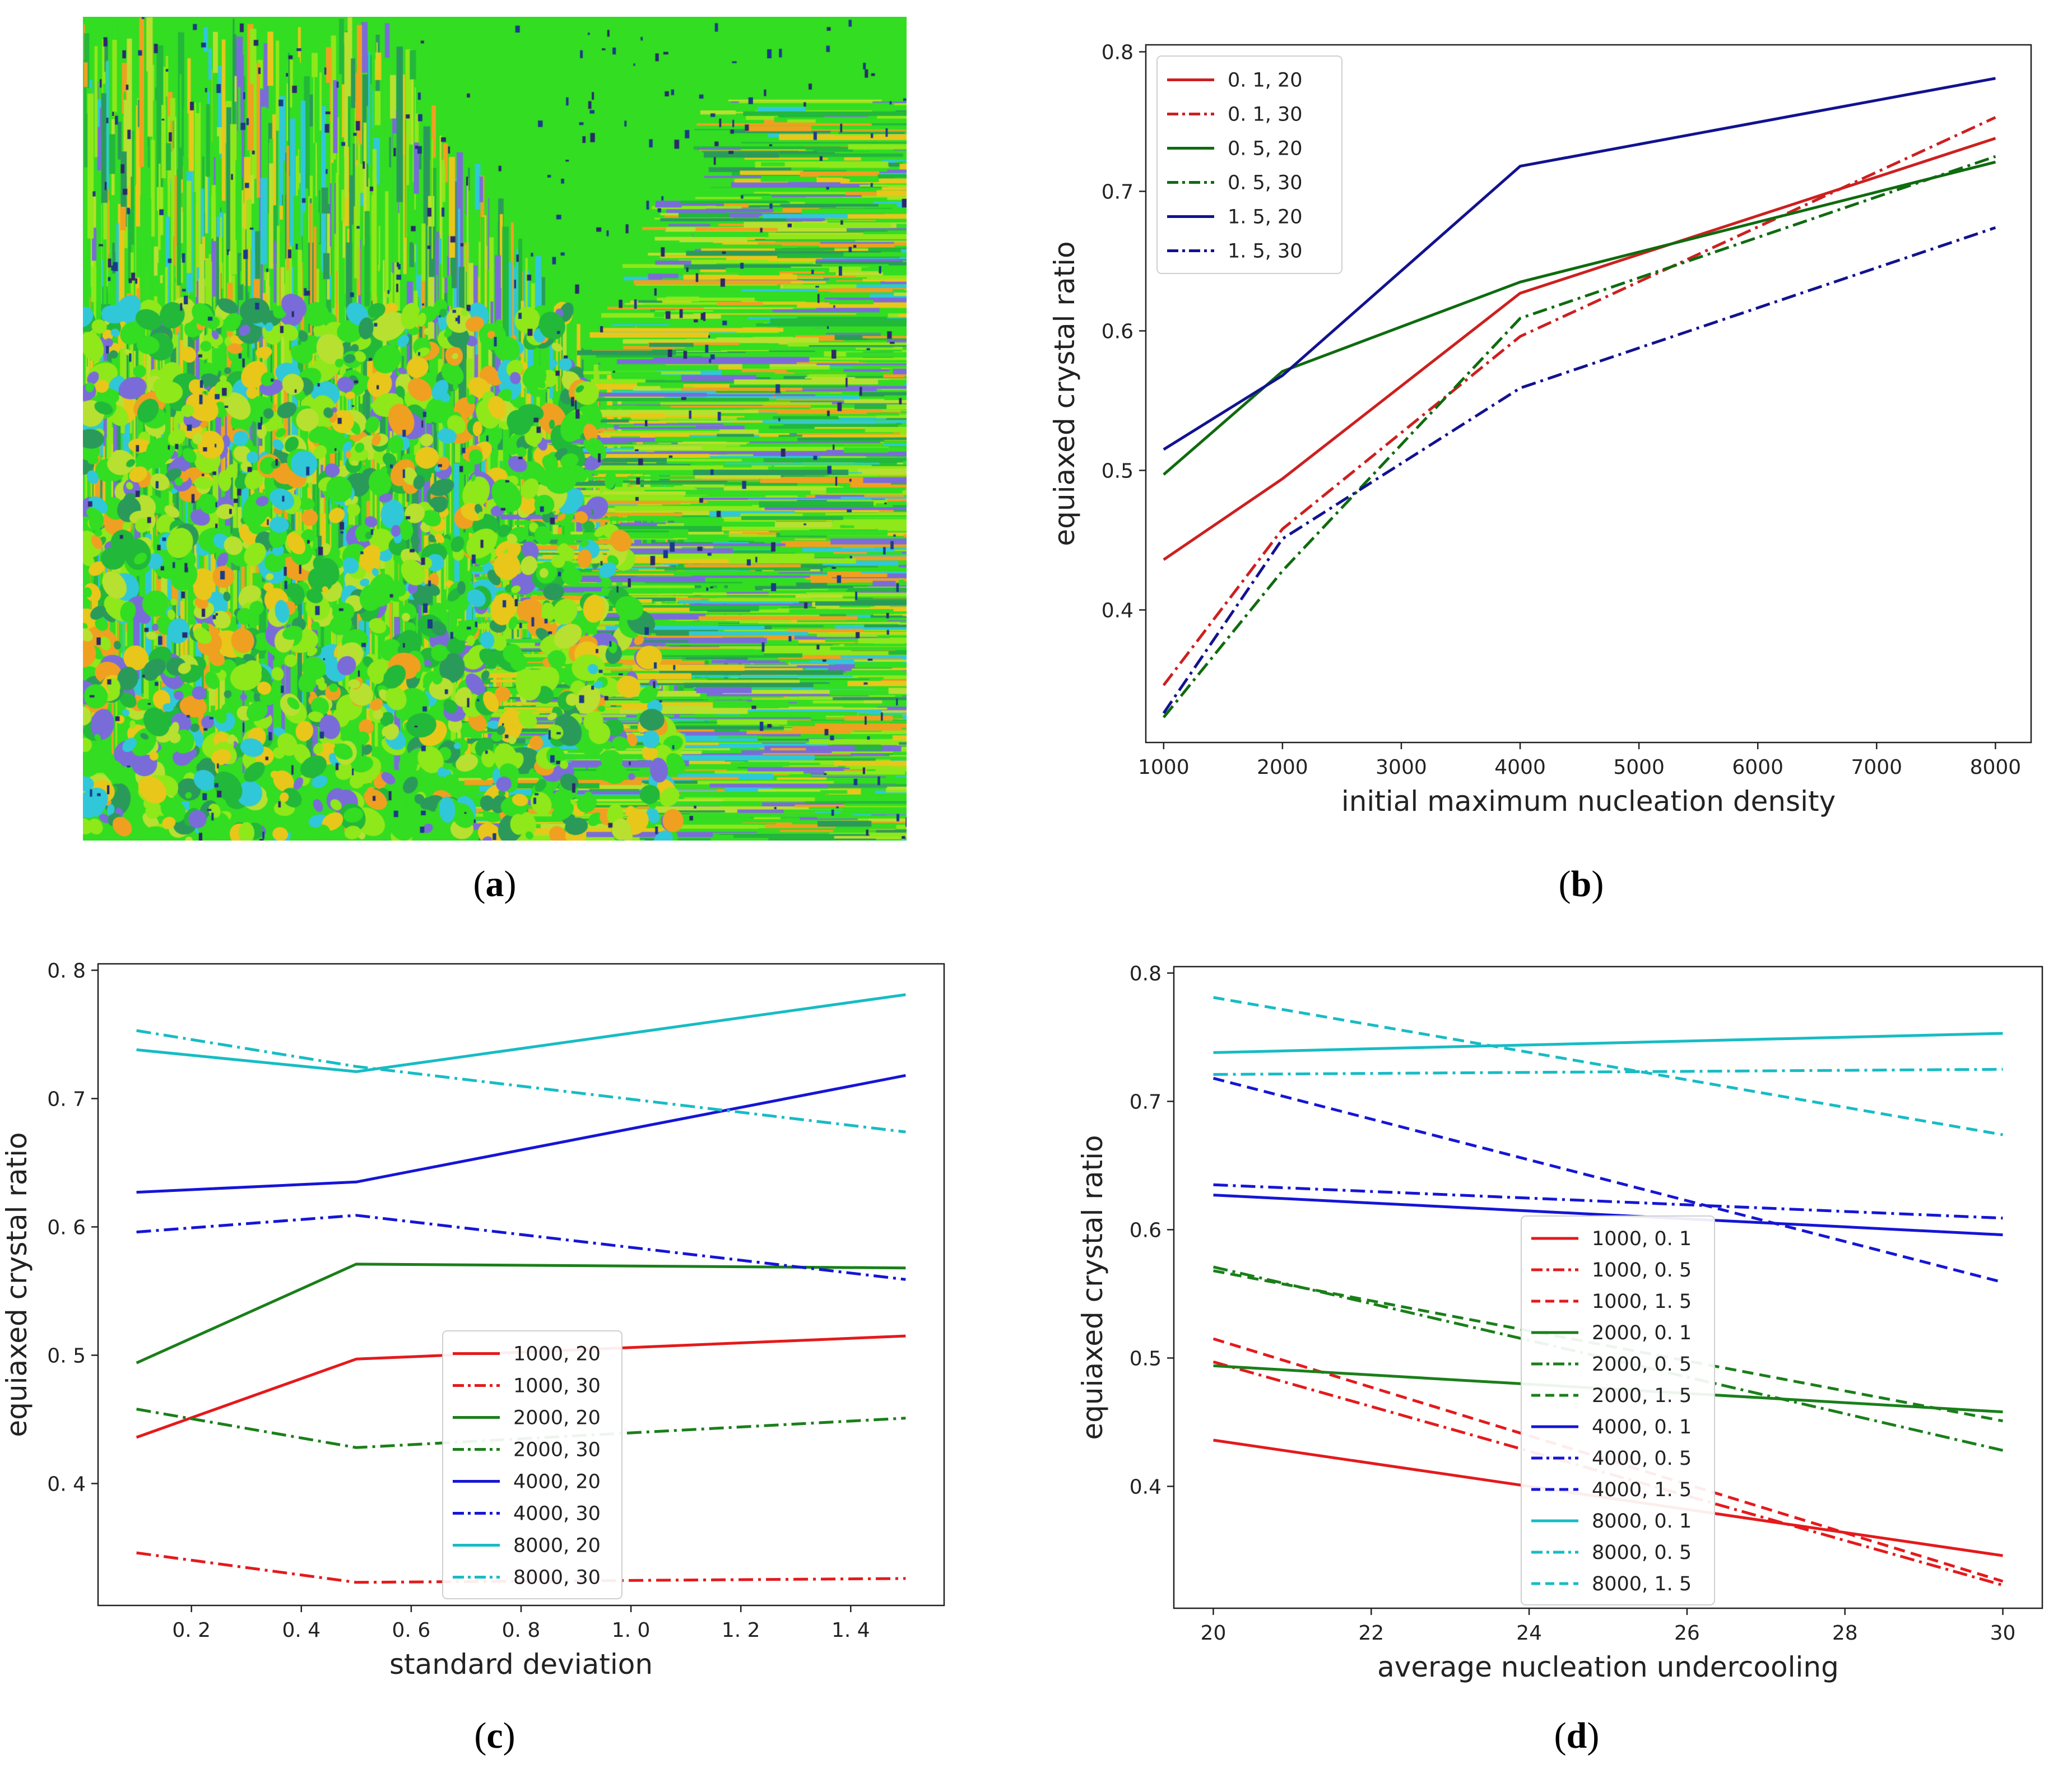 Image resolution: width=2072 pixels, height=1773 pixels. What do you see at coordinates (1642, 1584) in the screenshot?
I see `legend-label: 8000, 1. 5` at bounding box center [1642, 1584].